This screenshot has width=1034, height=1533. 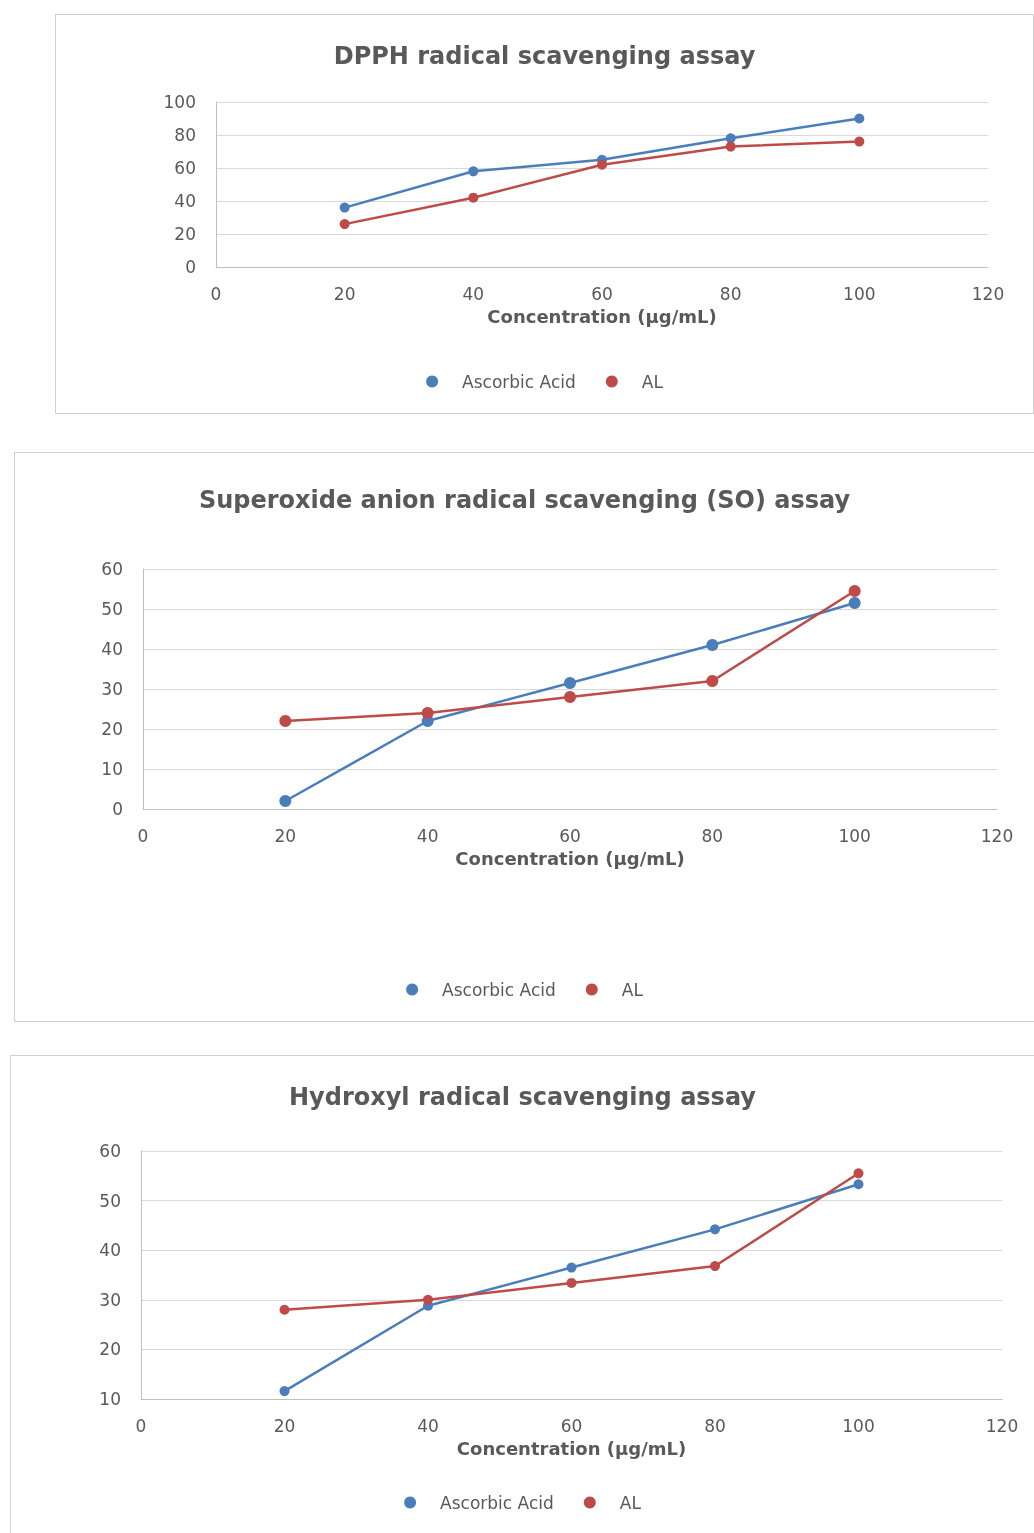 I want to click on chart-title: DPPH radical scavenging assay, so click(x=544, y=56).